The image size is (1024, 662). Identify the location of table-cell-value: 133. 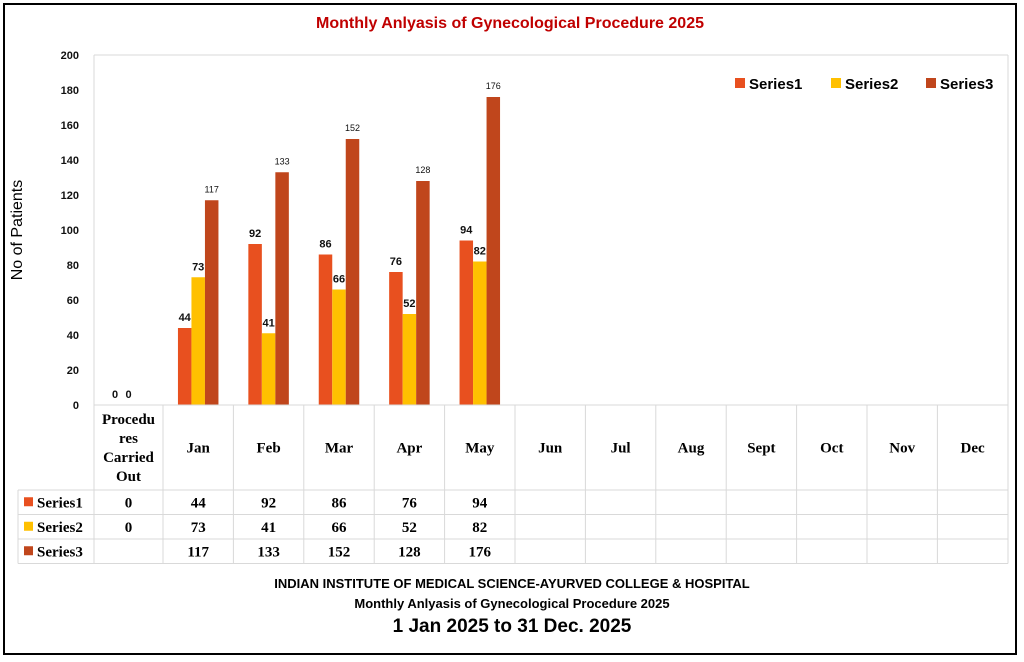
(268, 552).